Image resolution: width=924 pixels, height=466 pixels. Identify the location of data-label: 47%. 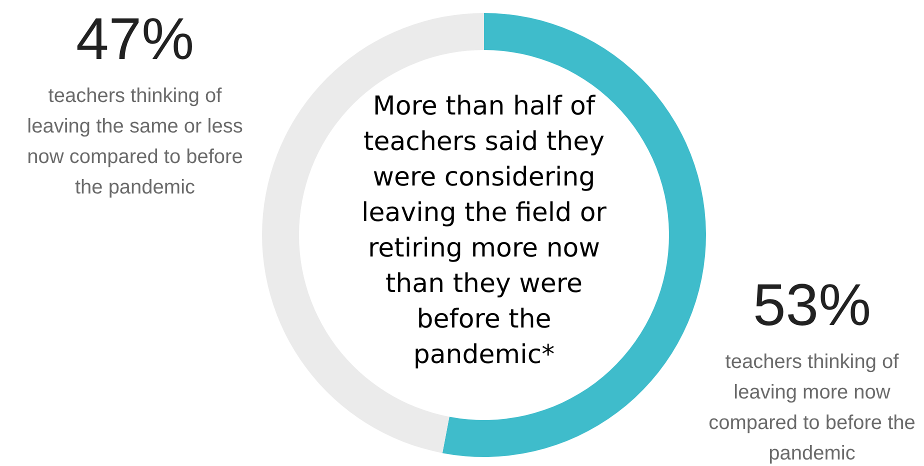
(135, 39).